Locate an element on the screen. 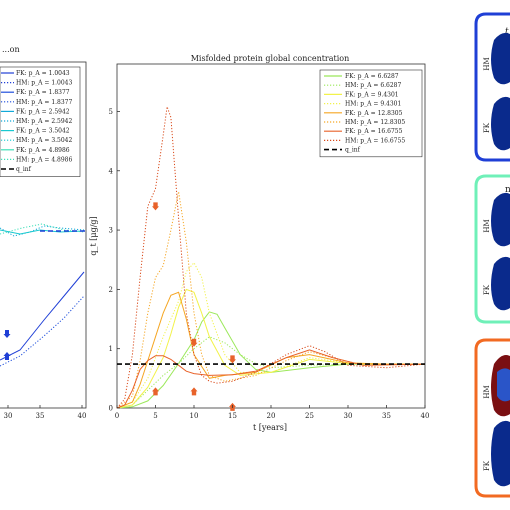 The height and width of the screenshot is (510, 510). x-tick-label-6: 30 is located at coordinates (348, 416).